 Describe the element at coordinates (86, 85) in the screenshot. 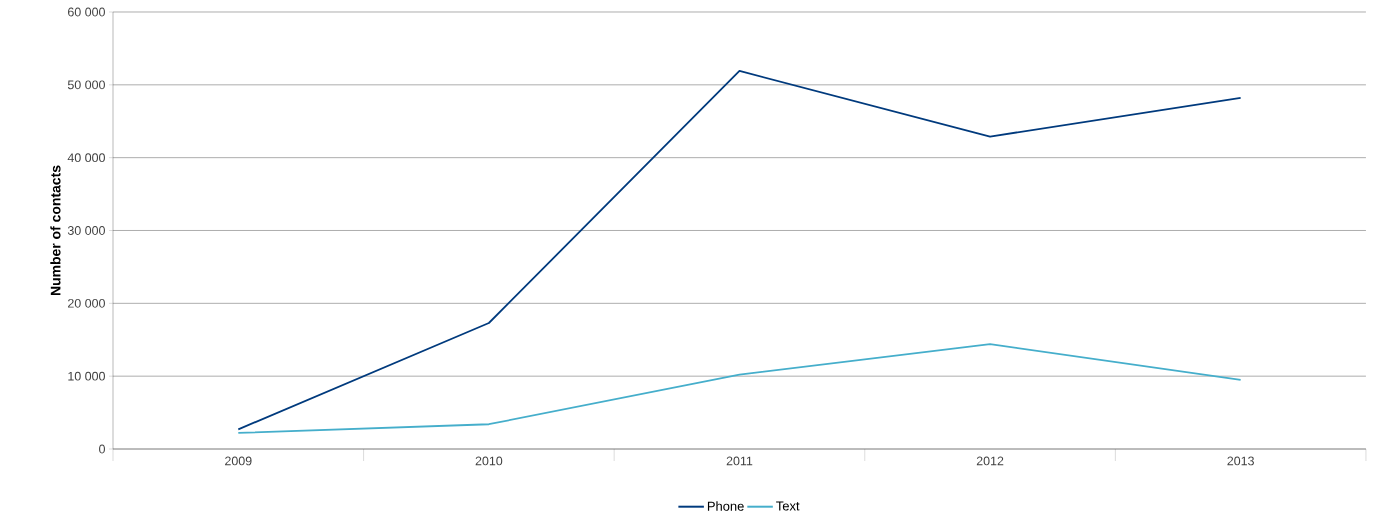

I see `y-tick-label: 50 000` at that location.